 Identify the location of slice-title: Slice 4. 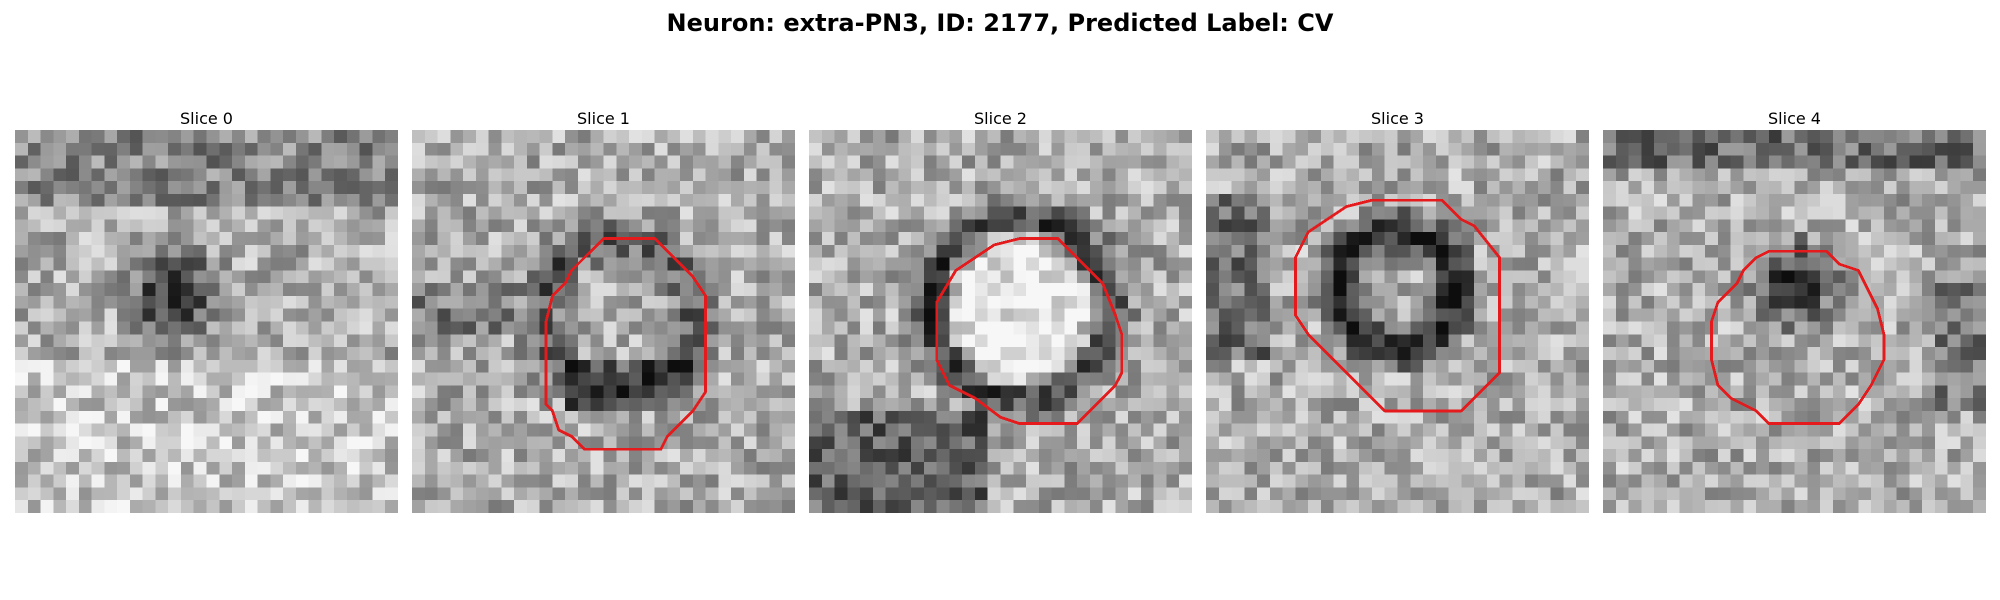
(1794, 118).